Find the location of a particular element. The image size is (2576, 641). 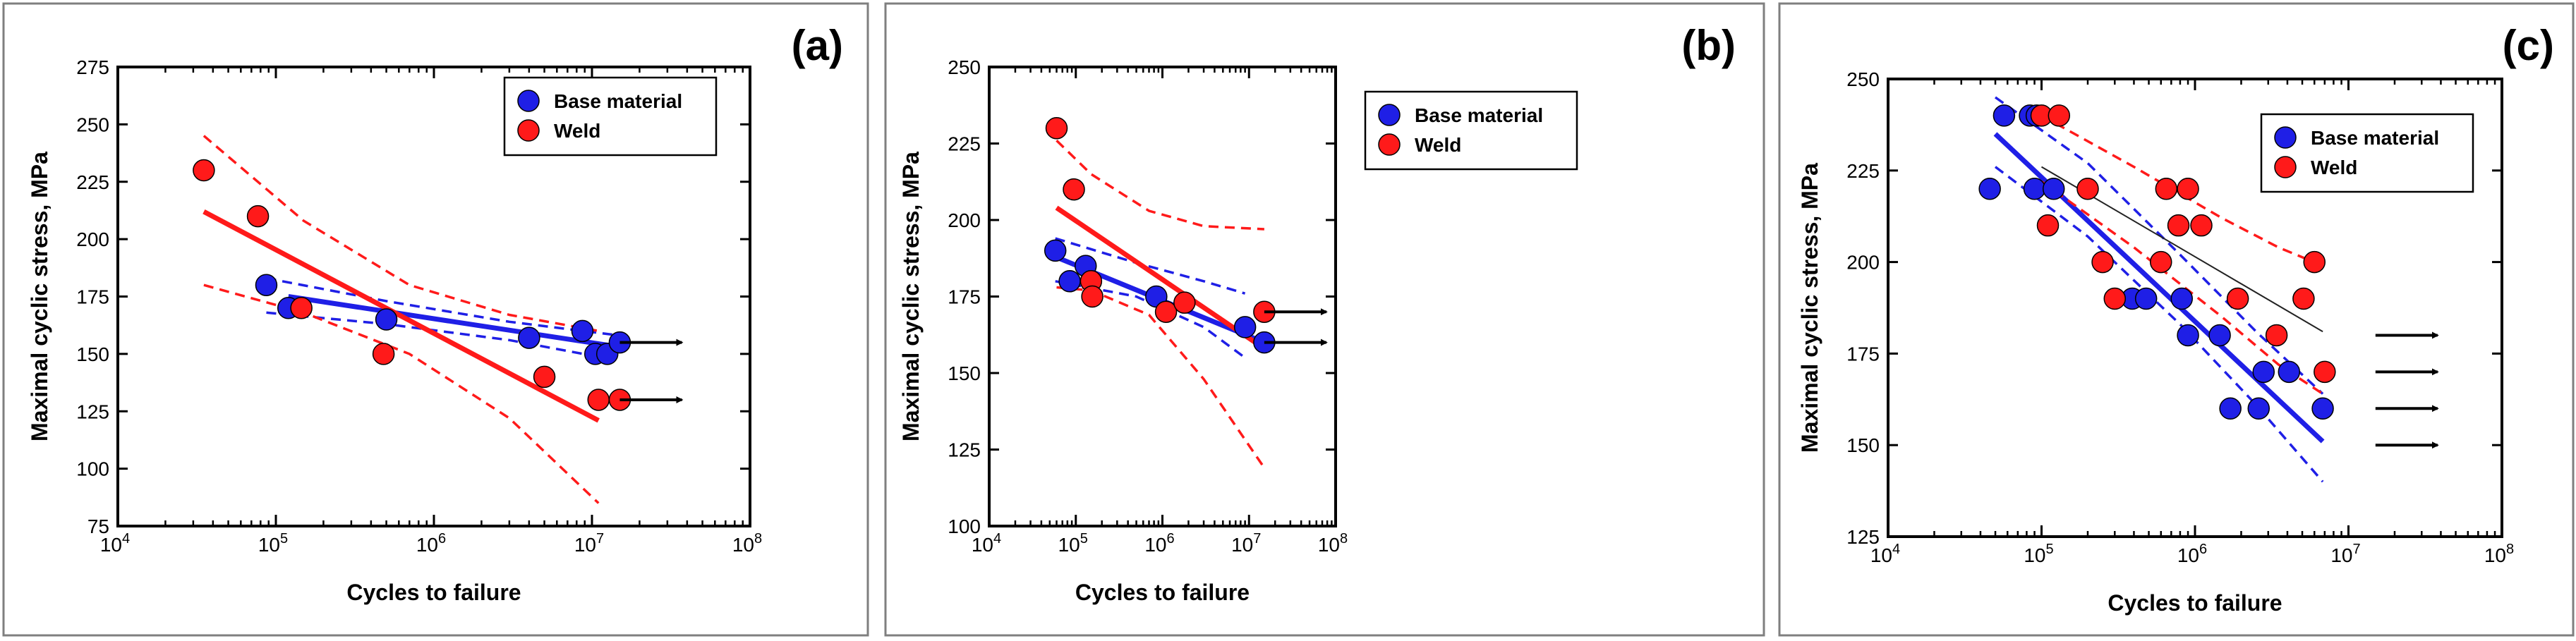

base-material-fit-line is located at coordinates (454, 322).